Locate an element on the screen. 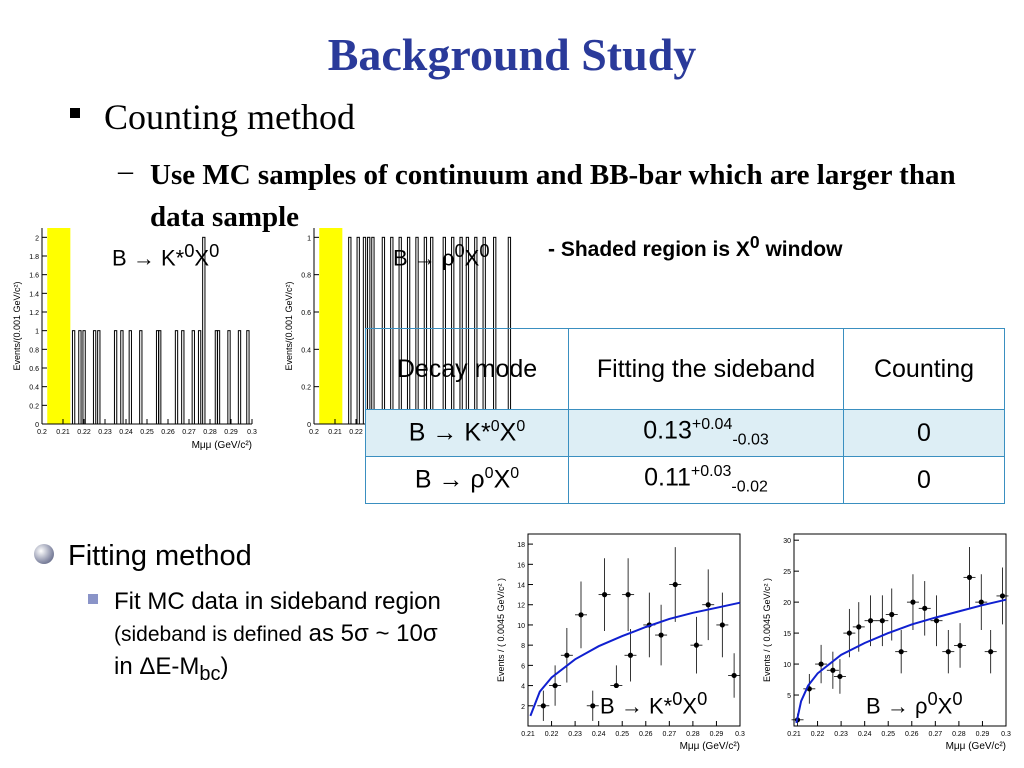 The width and height of the screenshot is (1024, 768). shaded-region-note: - Shaded region is X0 window is located at coordinates (695, 247).